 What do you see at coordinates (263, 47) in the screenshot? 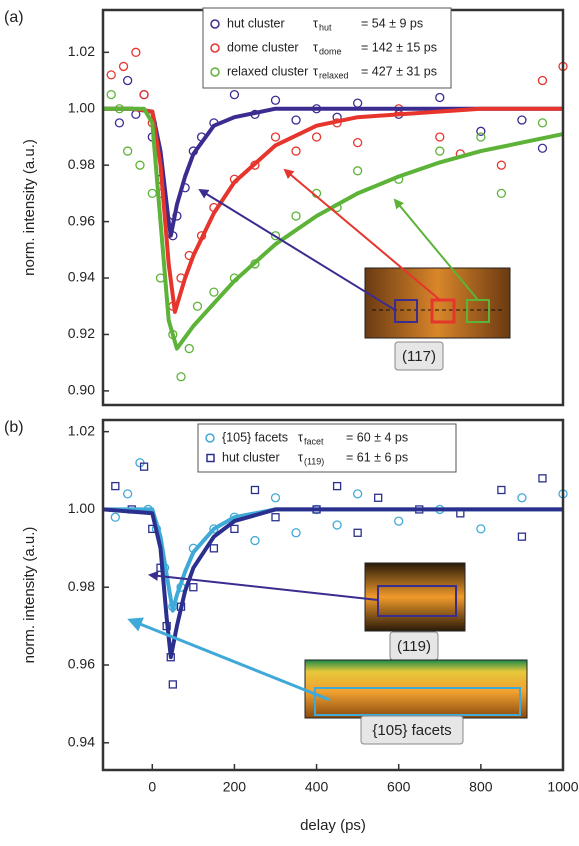
I see `legend-label: dome cluster` at bounding box center [263, 47].